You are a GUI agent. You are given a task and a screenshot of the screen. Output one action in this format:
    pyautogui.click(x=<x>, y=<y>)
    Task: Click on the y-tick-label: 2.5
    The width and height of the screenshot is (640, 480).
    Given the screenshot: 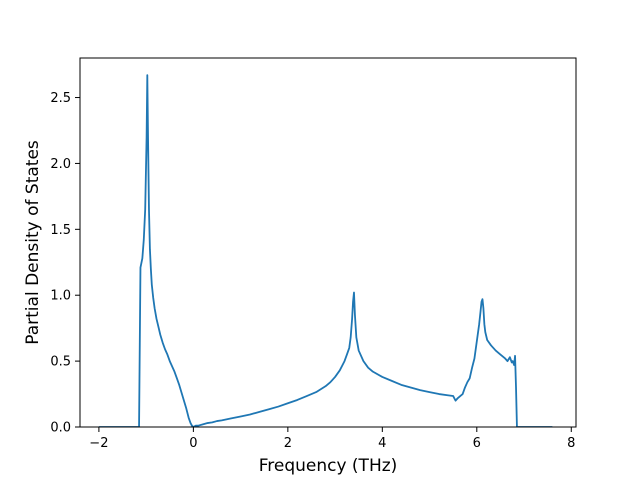 What is the action you would take?
    pyautogui.click(x=60, y=98)
    